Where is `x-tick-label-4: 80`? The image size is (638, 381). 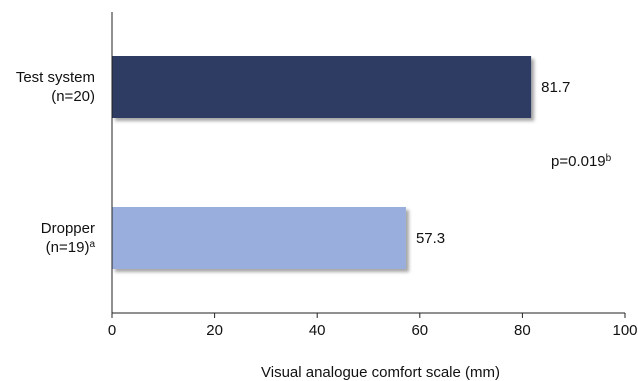 x-tick-label-4: 80 is located at coordinates (522, 330).